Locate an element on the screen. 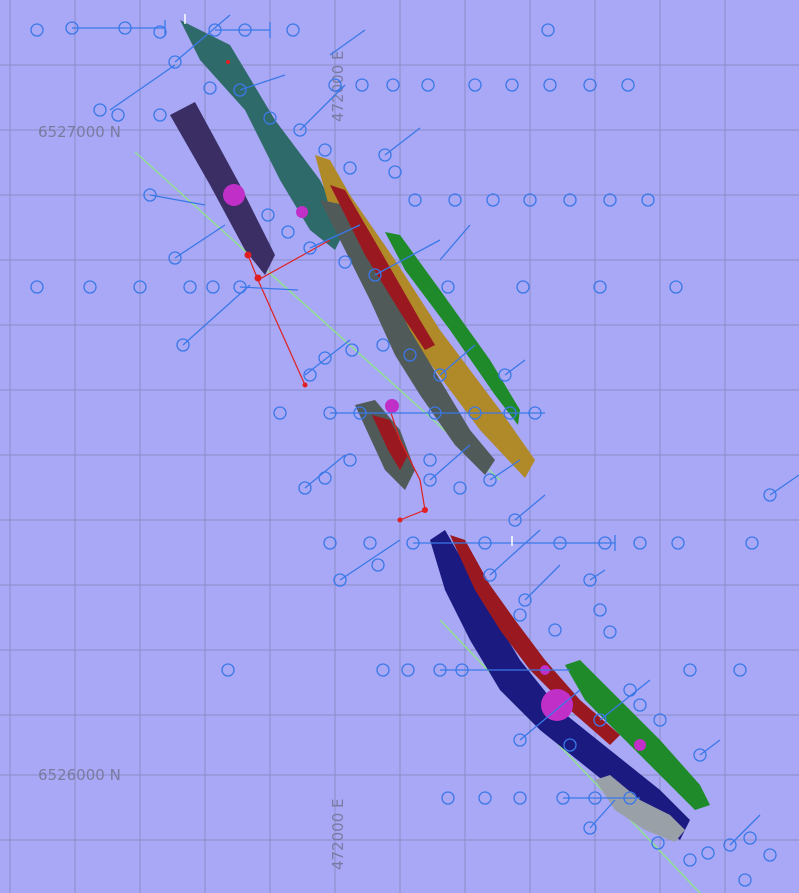 This screenshot has width=799, height=893. orebody-lightgrey is located at coordinates (640, 808).